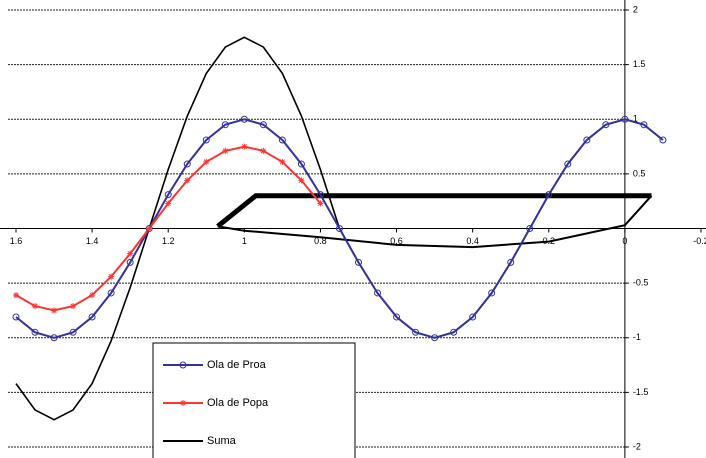  What do you see at coordinates (244, 241) in the screenshot?
I see `x-tick-label: 1` at bounding box center [244, 241].